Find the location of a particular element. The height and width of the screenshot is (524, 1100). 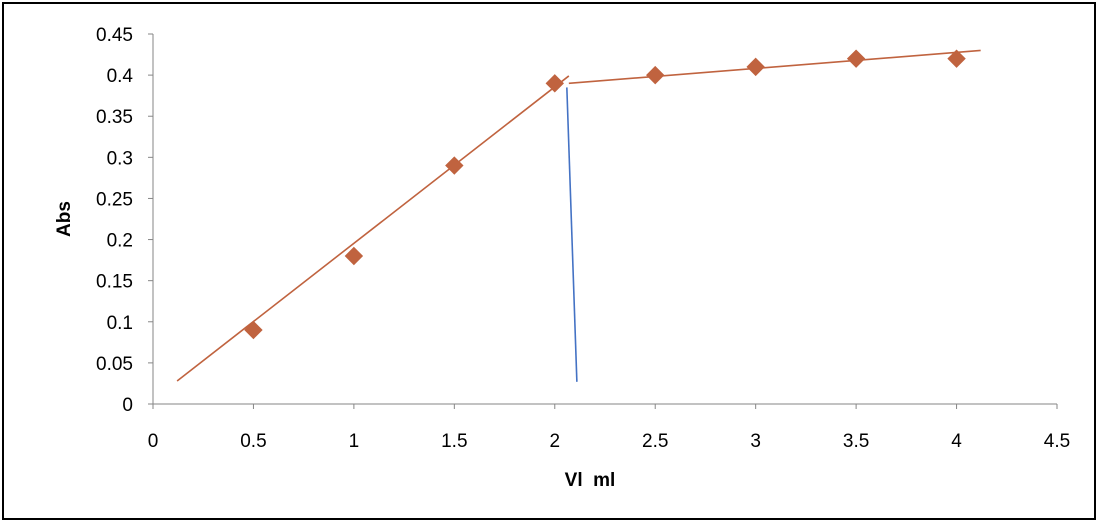

y-tick-label: 0.25 is located at coordinates (114, 199).